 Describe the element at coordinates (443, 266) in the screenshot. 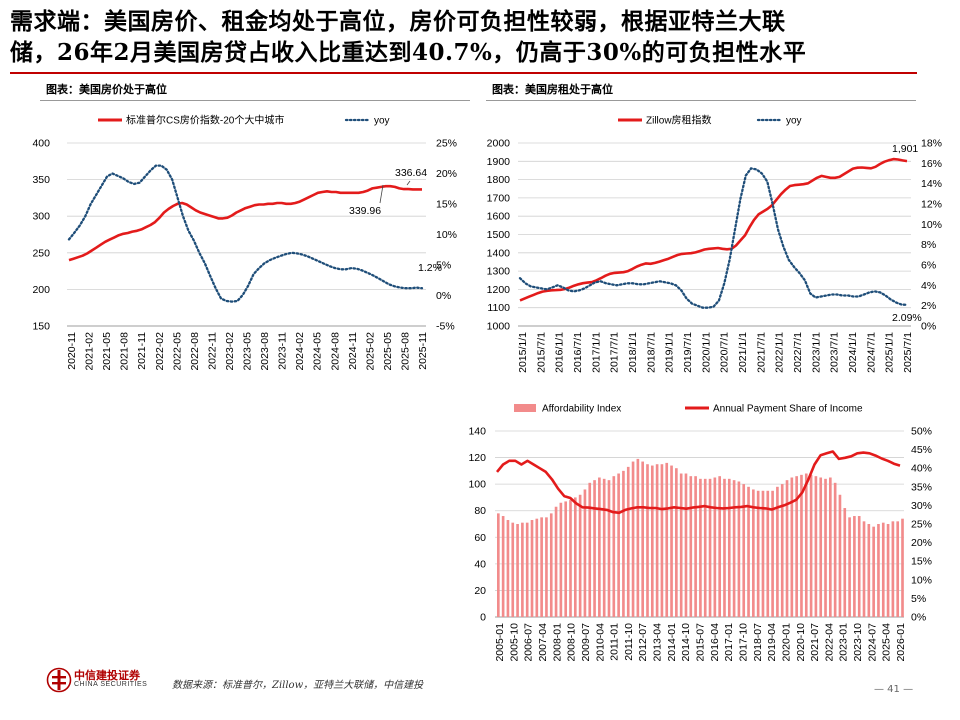

I see `chart1-ytick-right: 5%` at that location.